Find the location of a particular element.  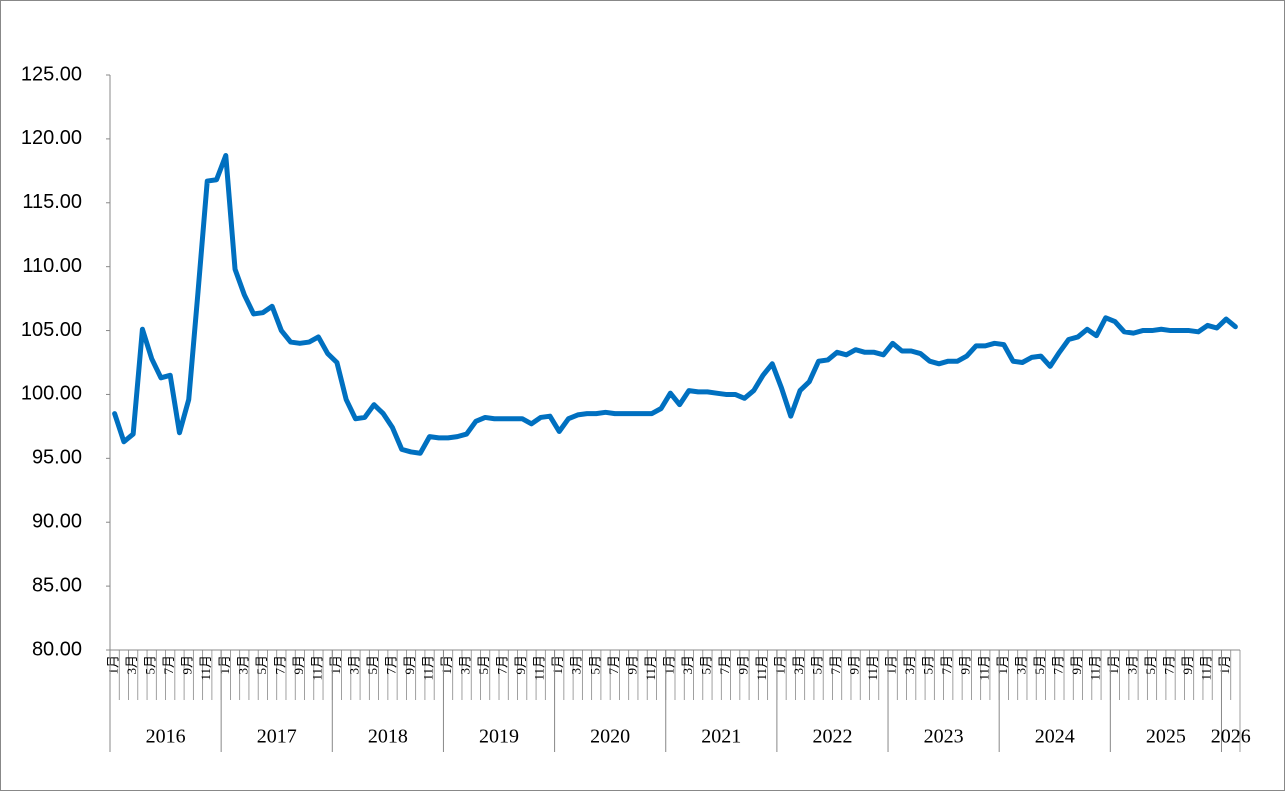

year-label: 2016 is located at coordinates (166, 737).